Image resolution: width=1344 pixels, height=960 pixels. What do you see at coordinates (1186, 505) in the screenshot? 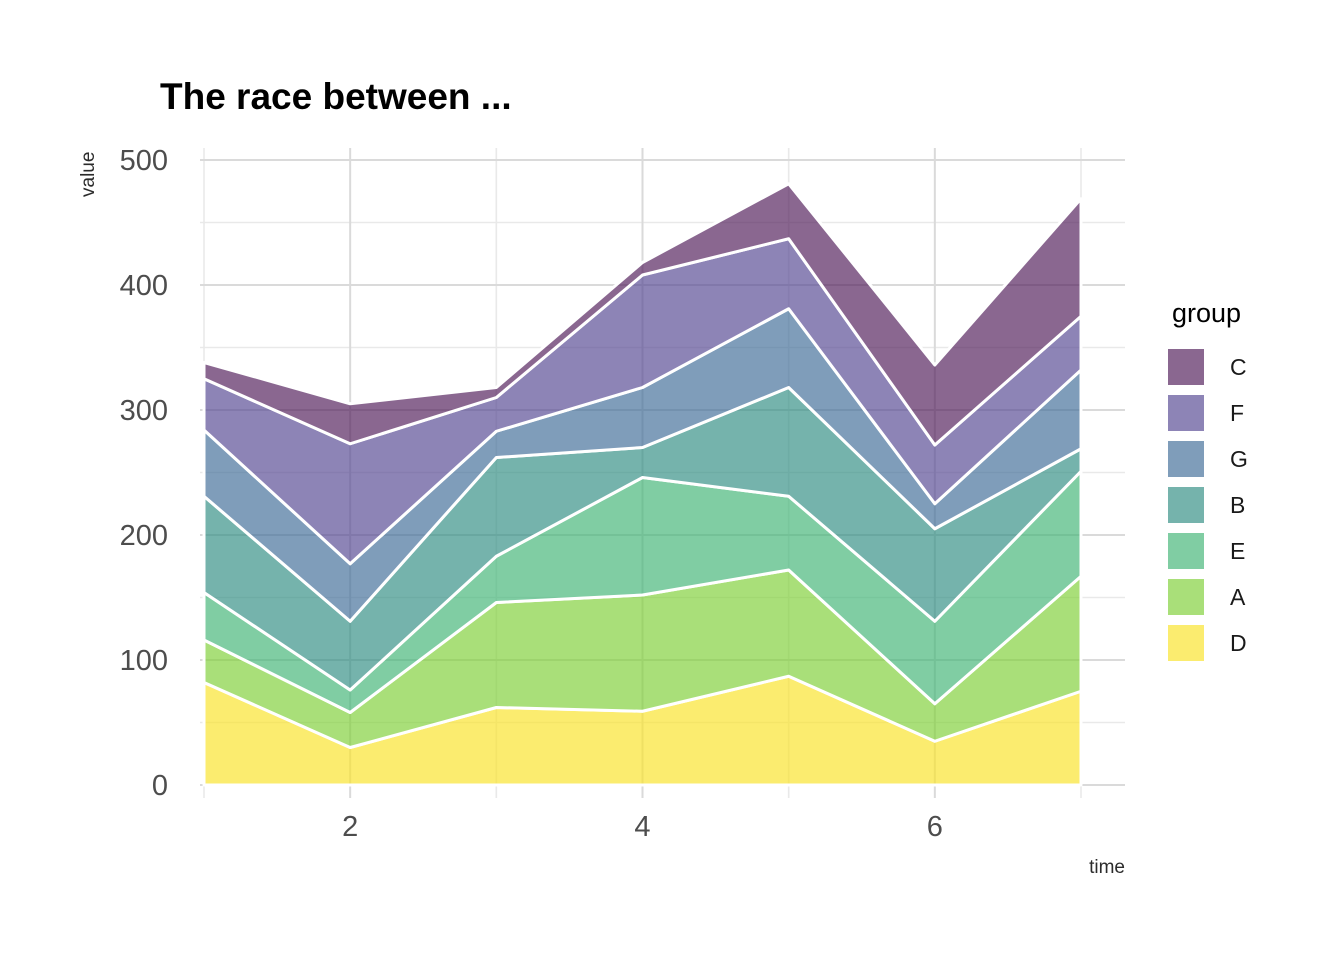
I see `legend-swatch-B` at bounding box center [1186, 505].